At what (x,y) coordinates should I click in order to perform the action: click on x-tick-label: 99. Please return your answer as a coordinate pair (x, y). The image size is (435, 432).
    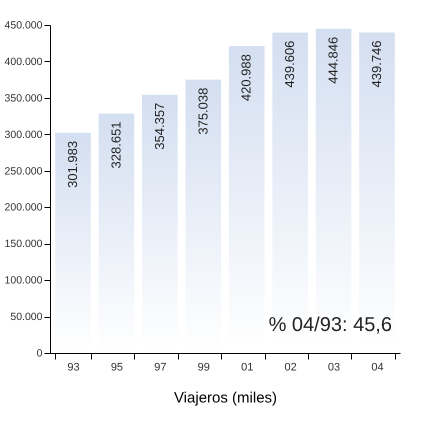
    Looking at the image, I should click on (204, 368).